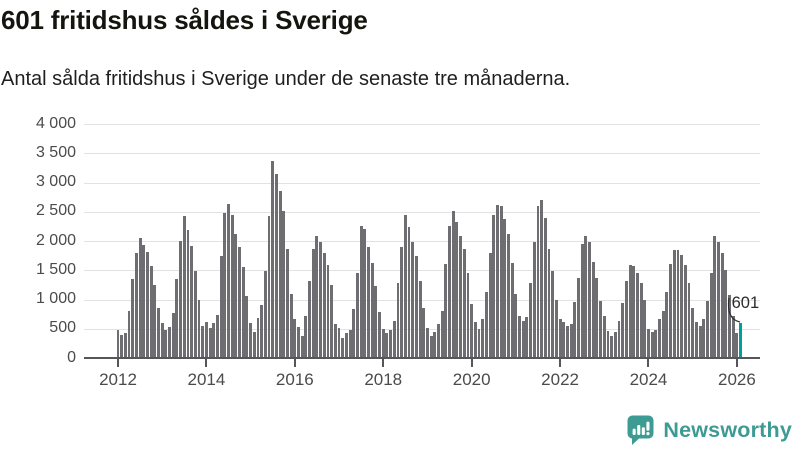 Image resolution: width=800 pixels, height=450 pixels. I want to click on y-axis-tick-label: 2 000, so click(55, 240).